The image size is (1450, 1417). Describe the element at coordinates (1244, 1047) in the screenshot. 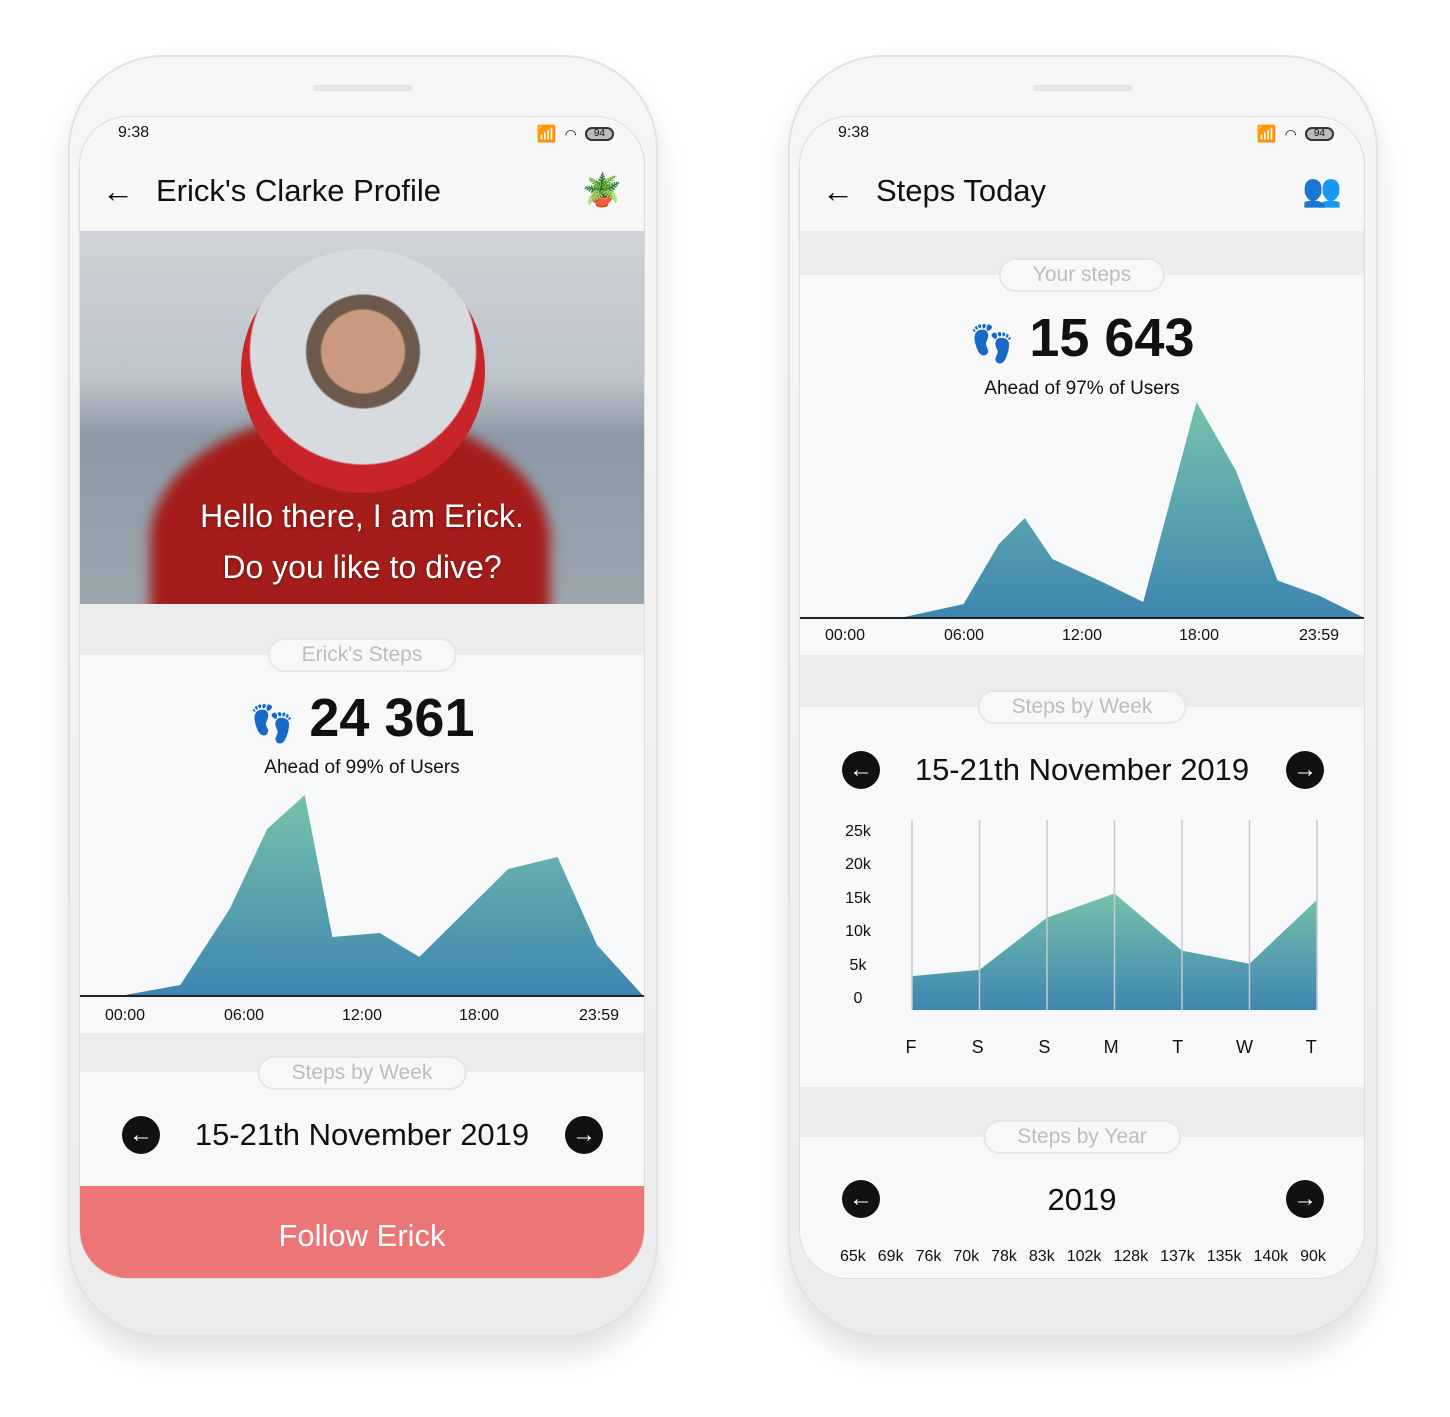

I see `x-tick-label: W` at that location.